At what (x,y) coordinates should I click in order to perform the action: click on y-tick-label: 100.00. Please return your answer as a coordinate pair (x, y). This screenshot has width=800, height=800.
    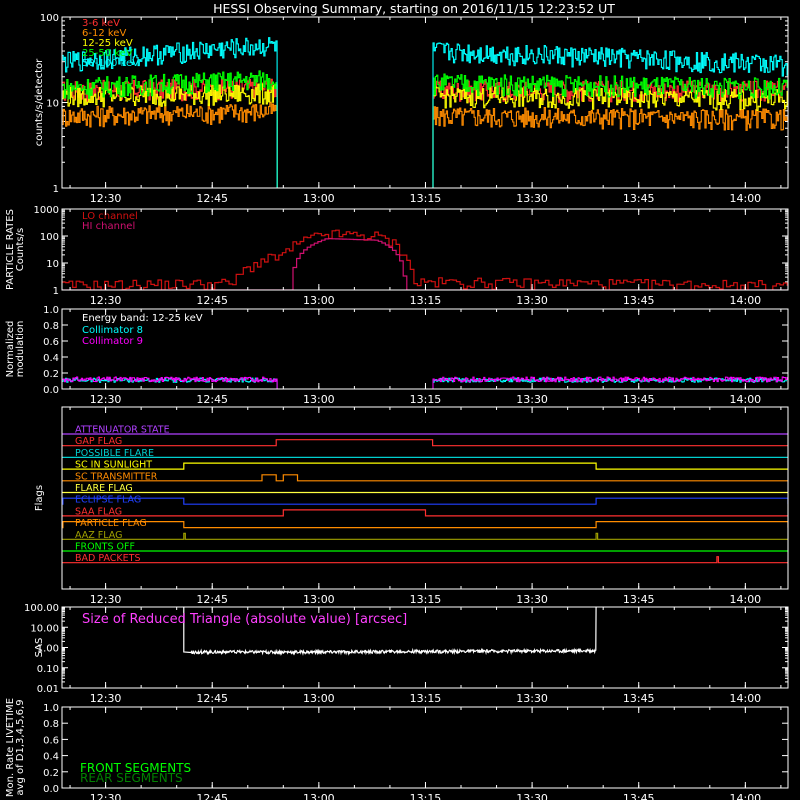
    Looking at the image, I should click on (41, 608).